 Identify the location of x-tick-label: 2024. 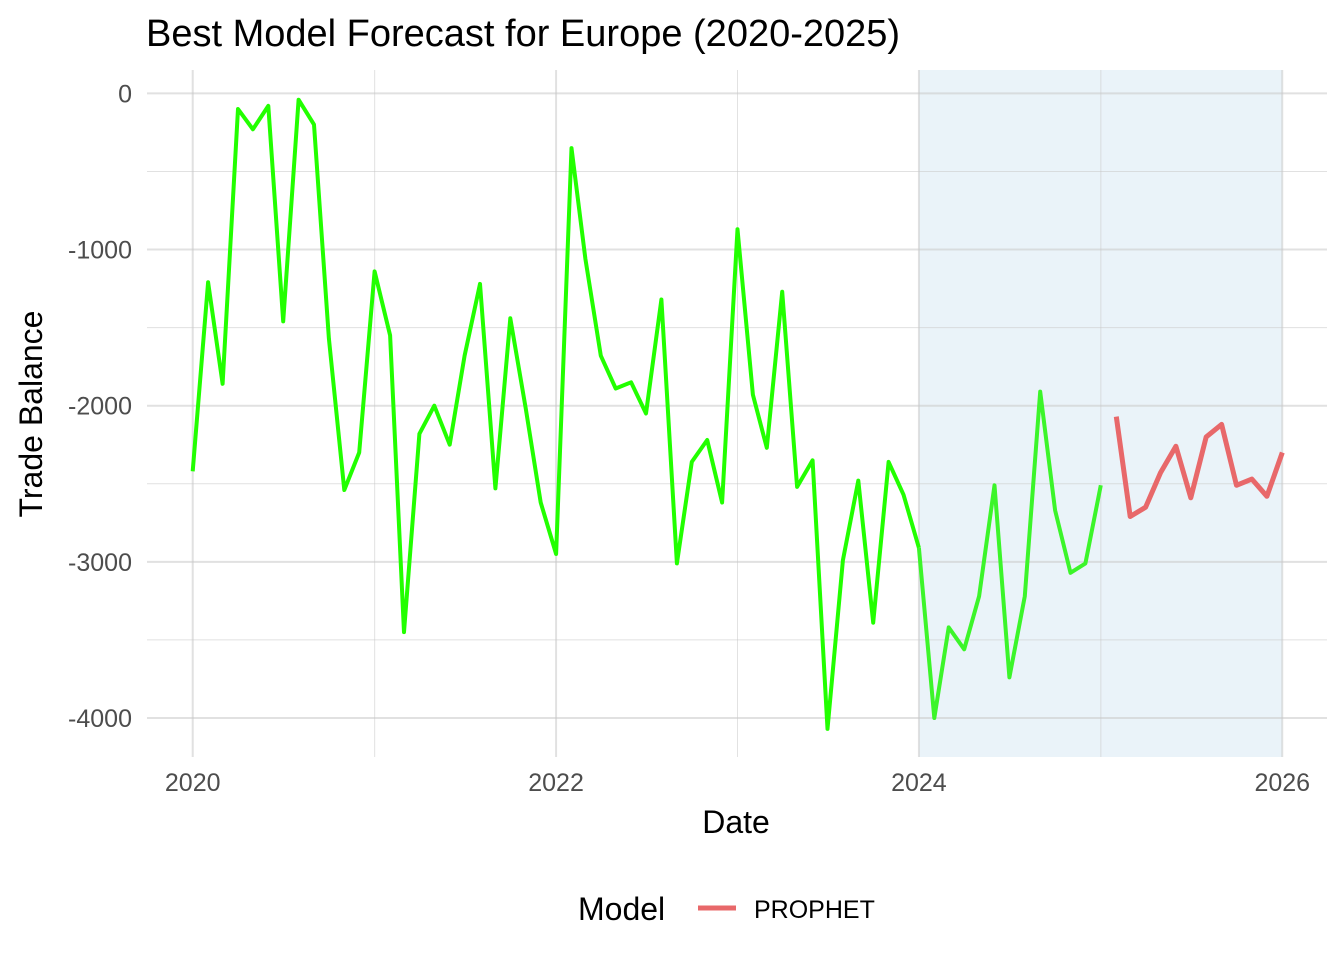
(919, 783).